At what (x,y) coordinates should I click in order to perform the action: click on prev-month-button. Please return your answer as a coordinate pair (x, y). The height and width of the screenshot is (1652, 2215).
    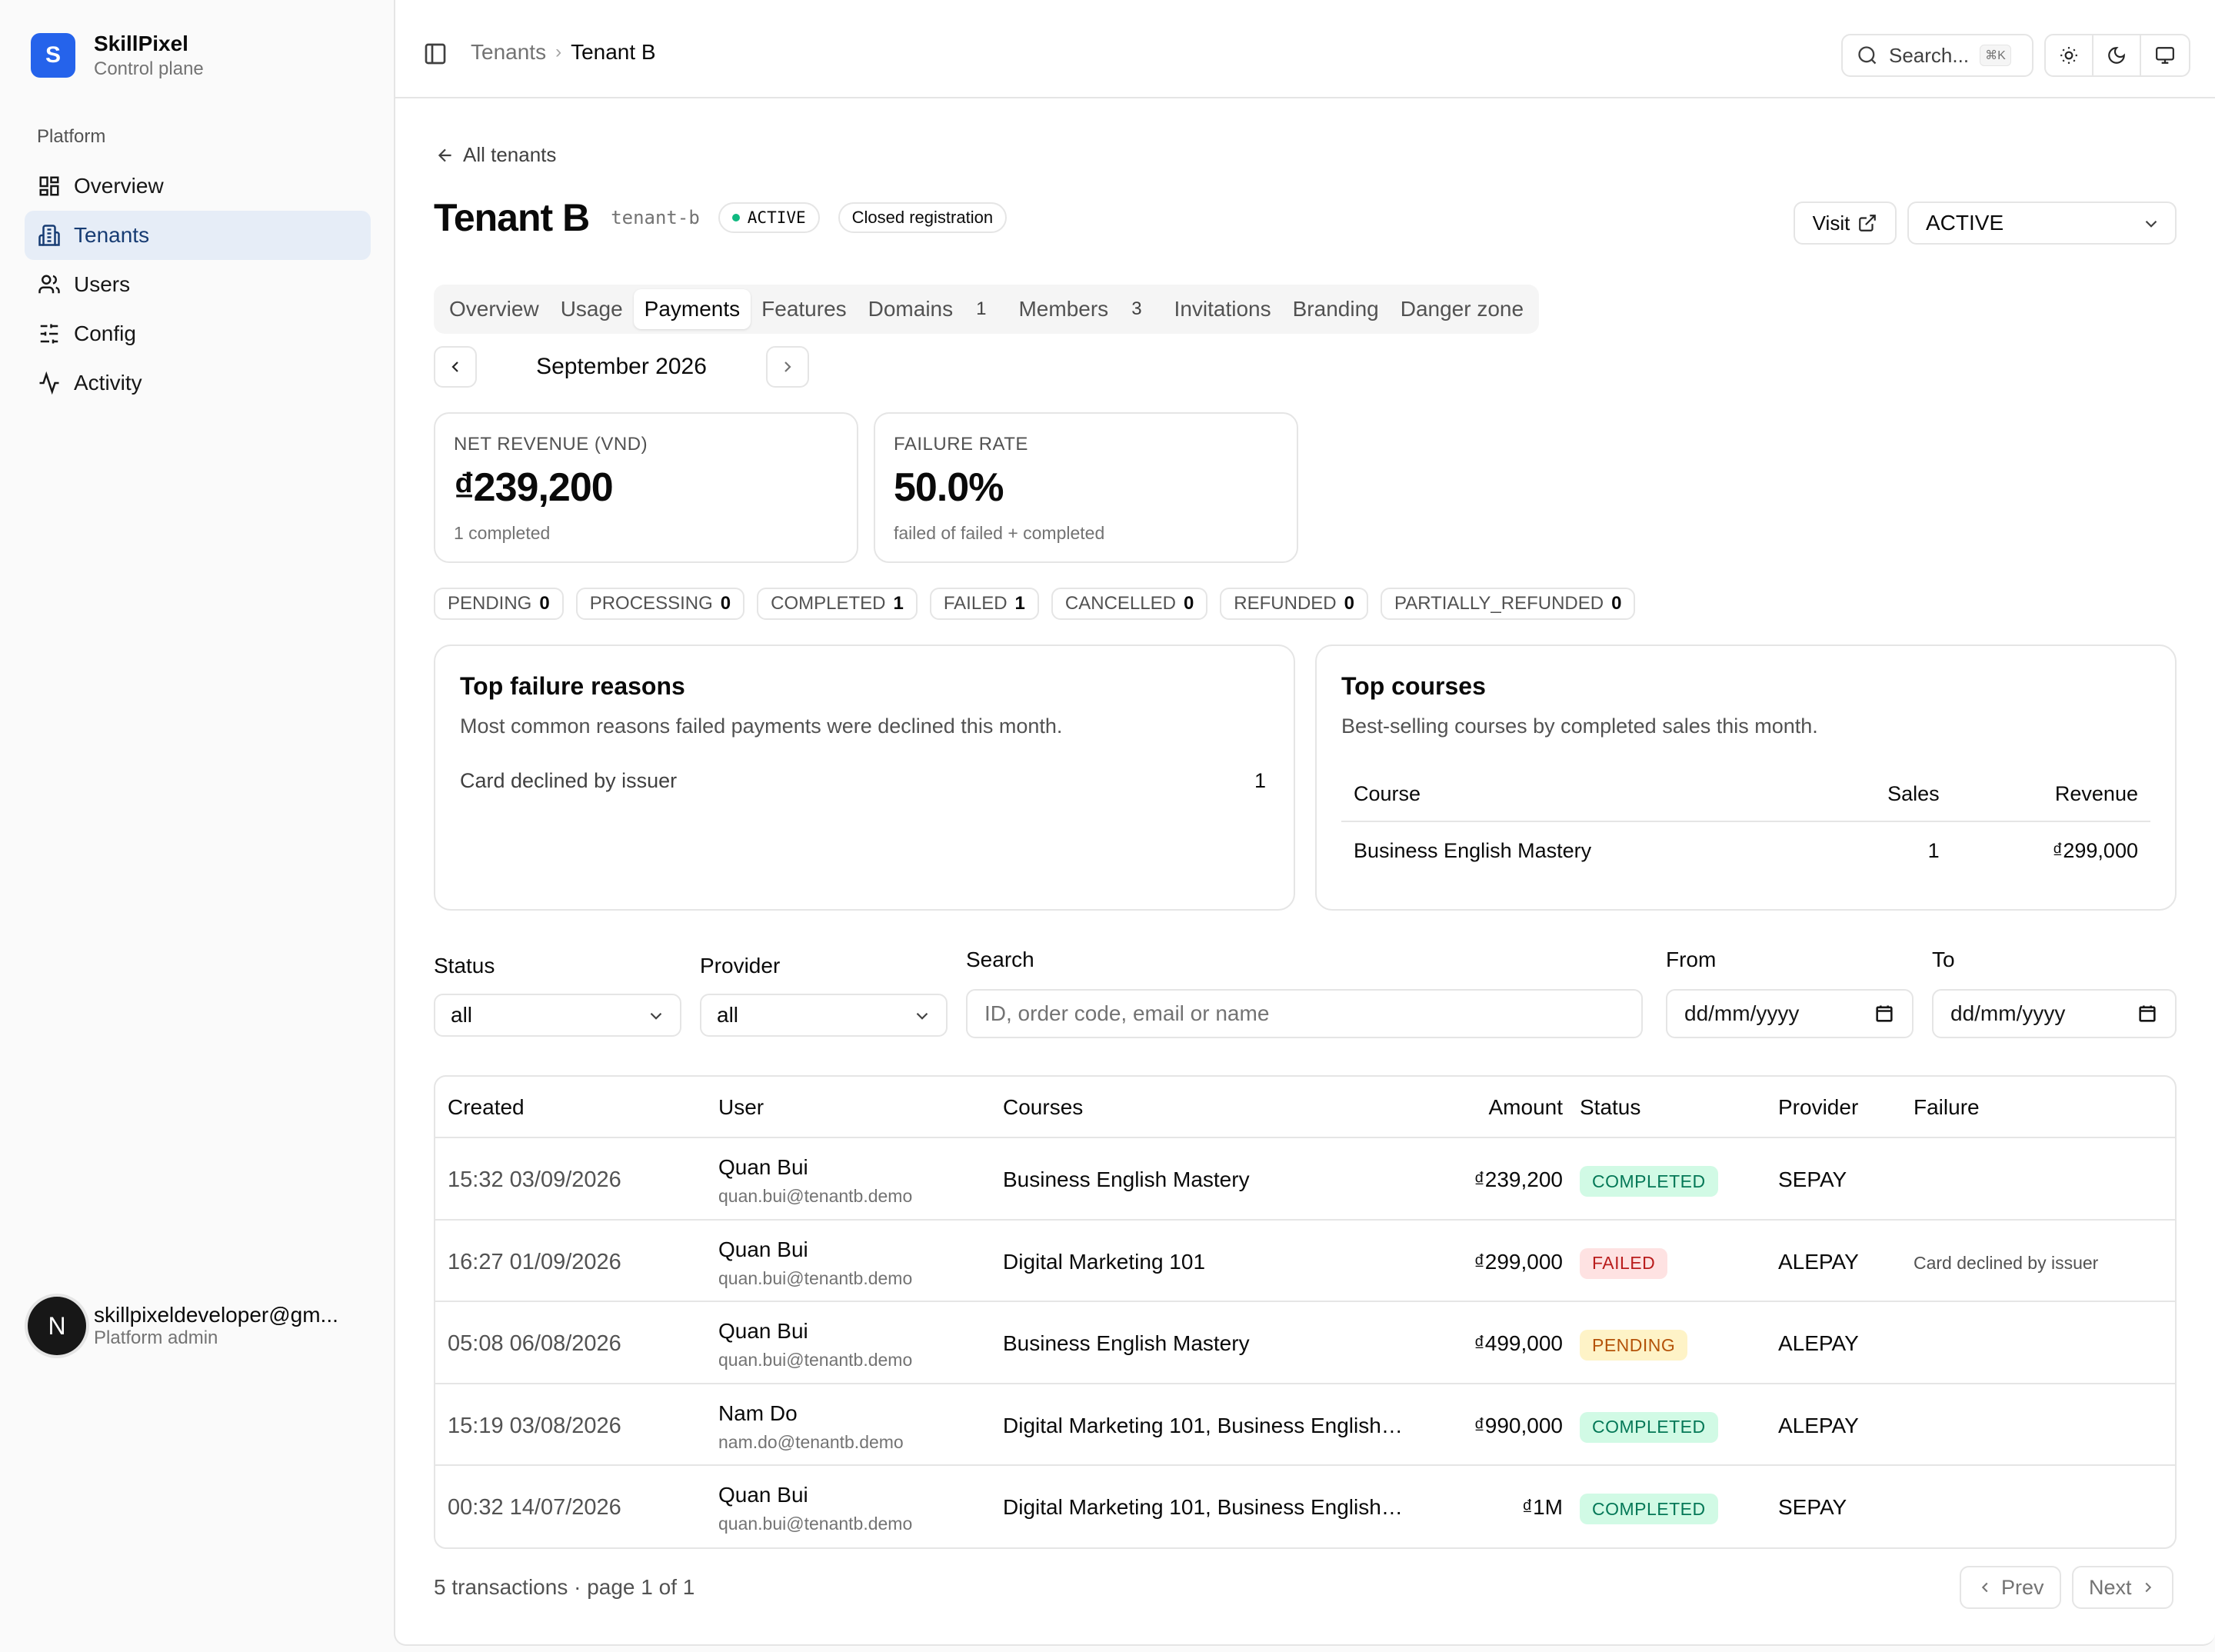
    Looking at the image, I should click on (455, 367).